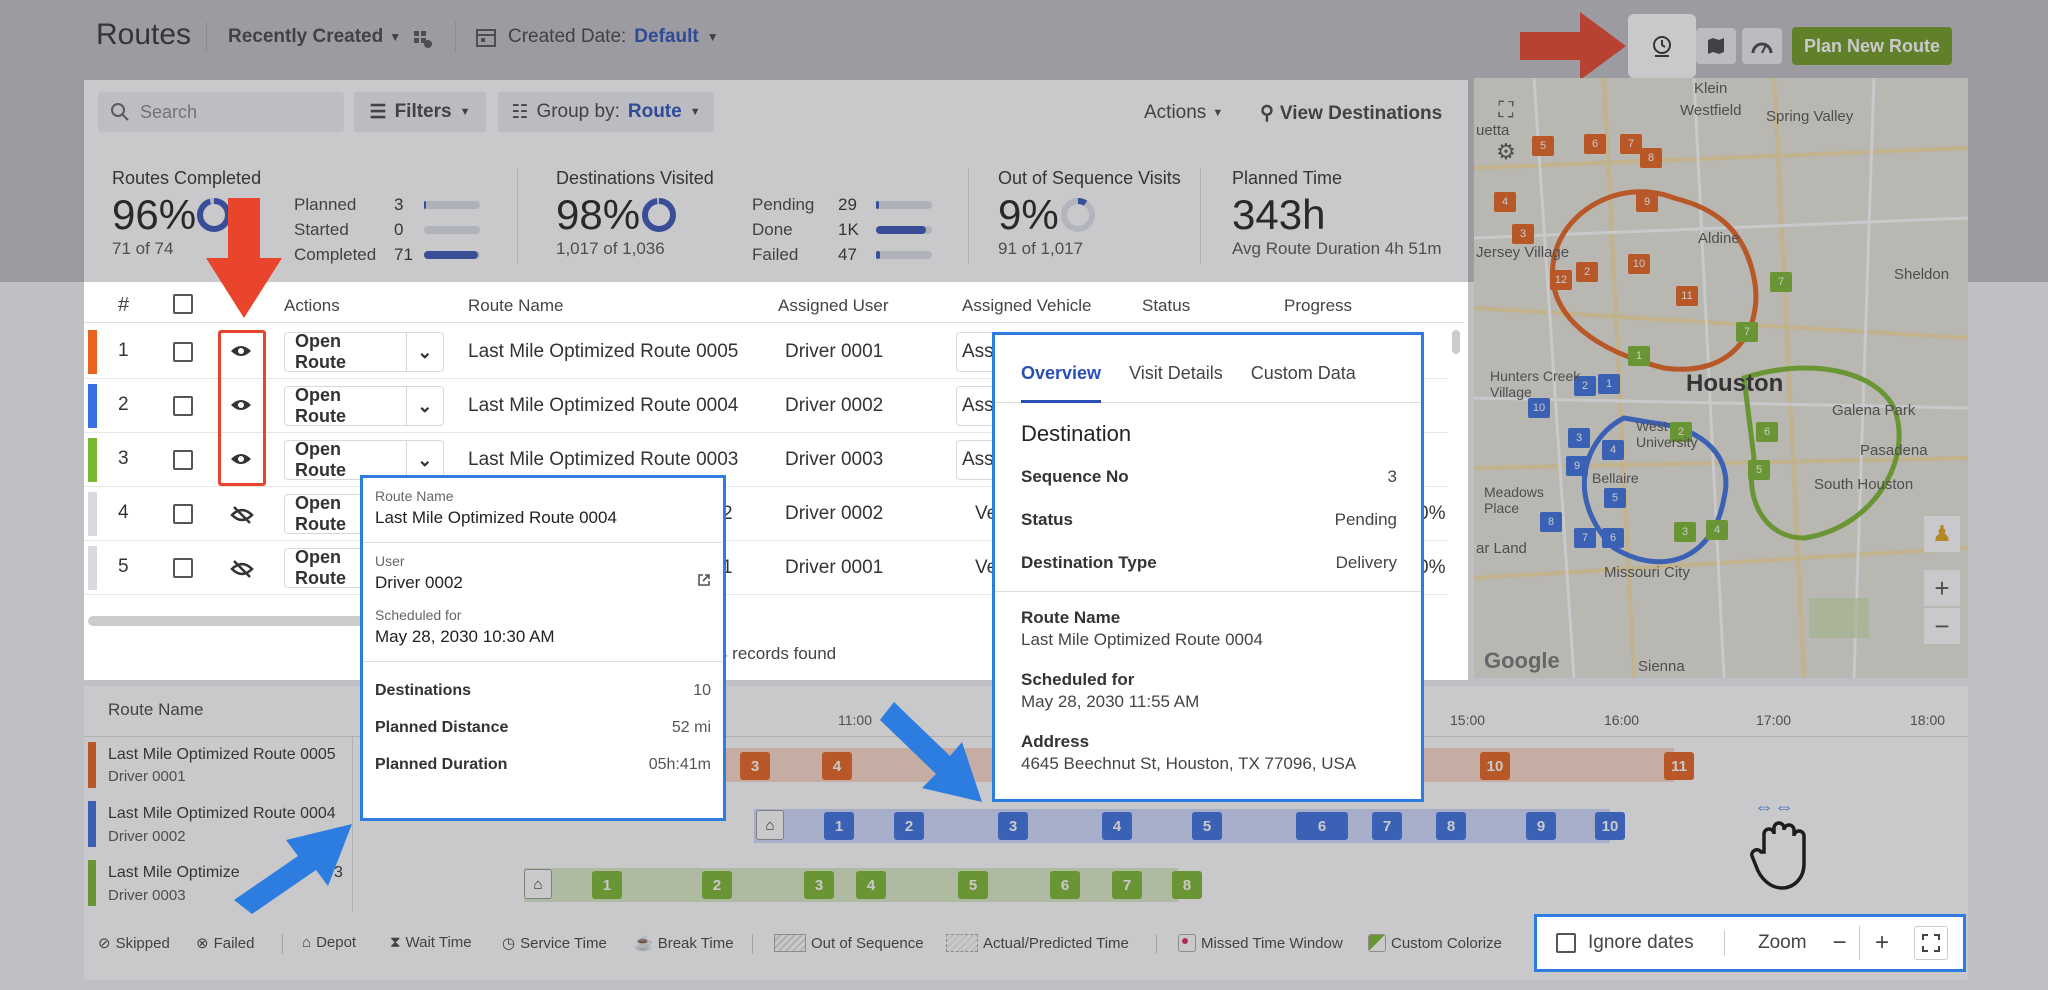 The width and height of the screenshot is (2048, 990). Describe the element at coordinates (1872, 46) in the screenshot. I see `plan-new-route-button: Plan New Route` at that location.